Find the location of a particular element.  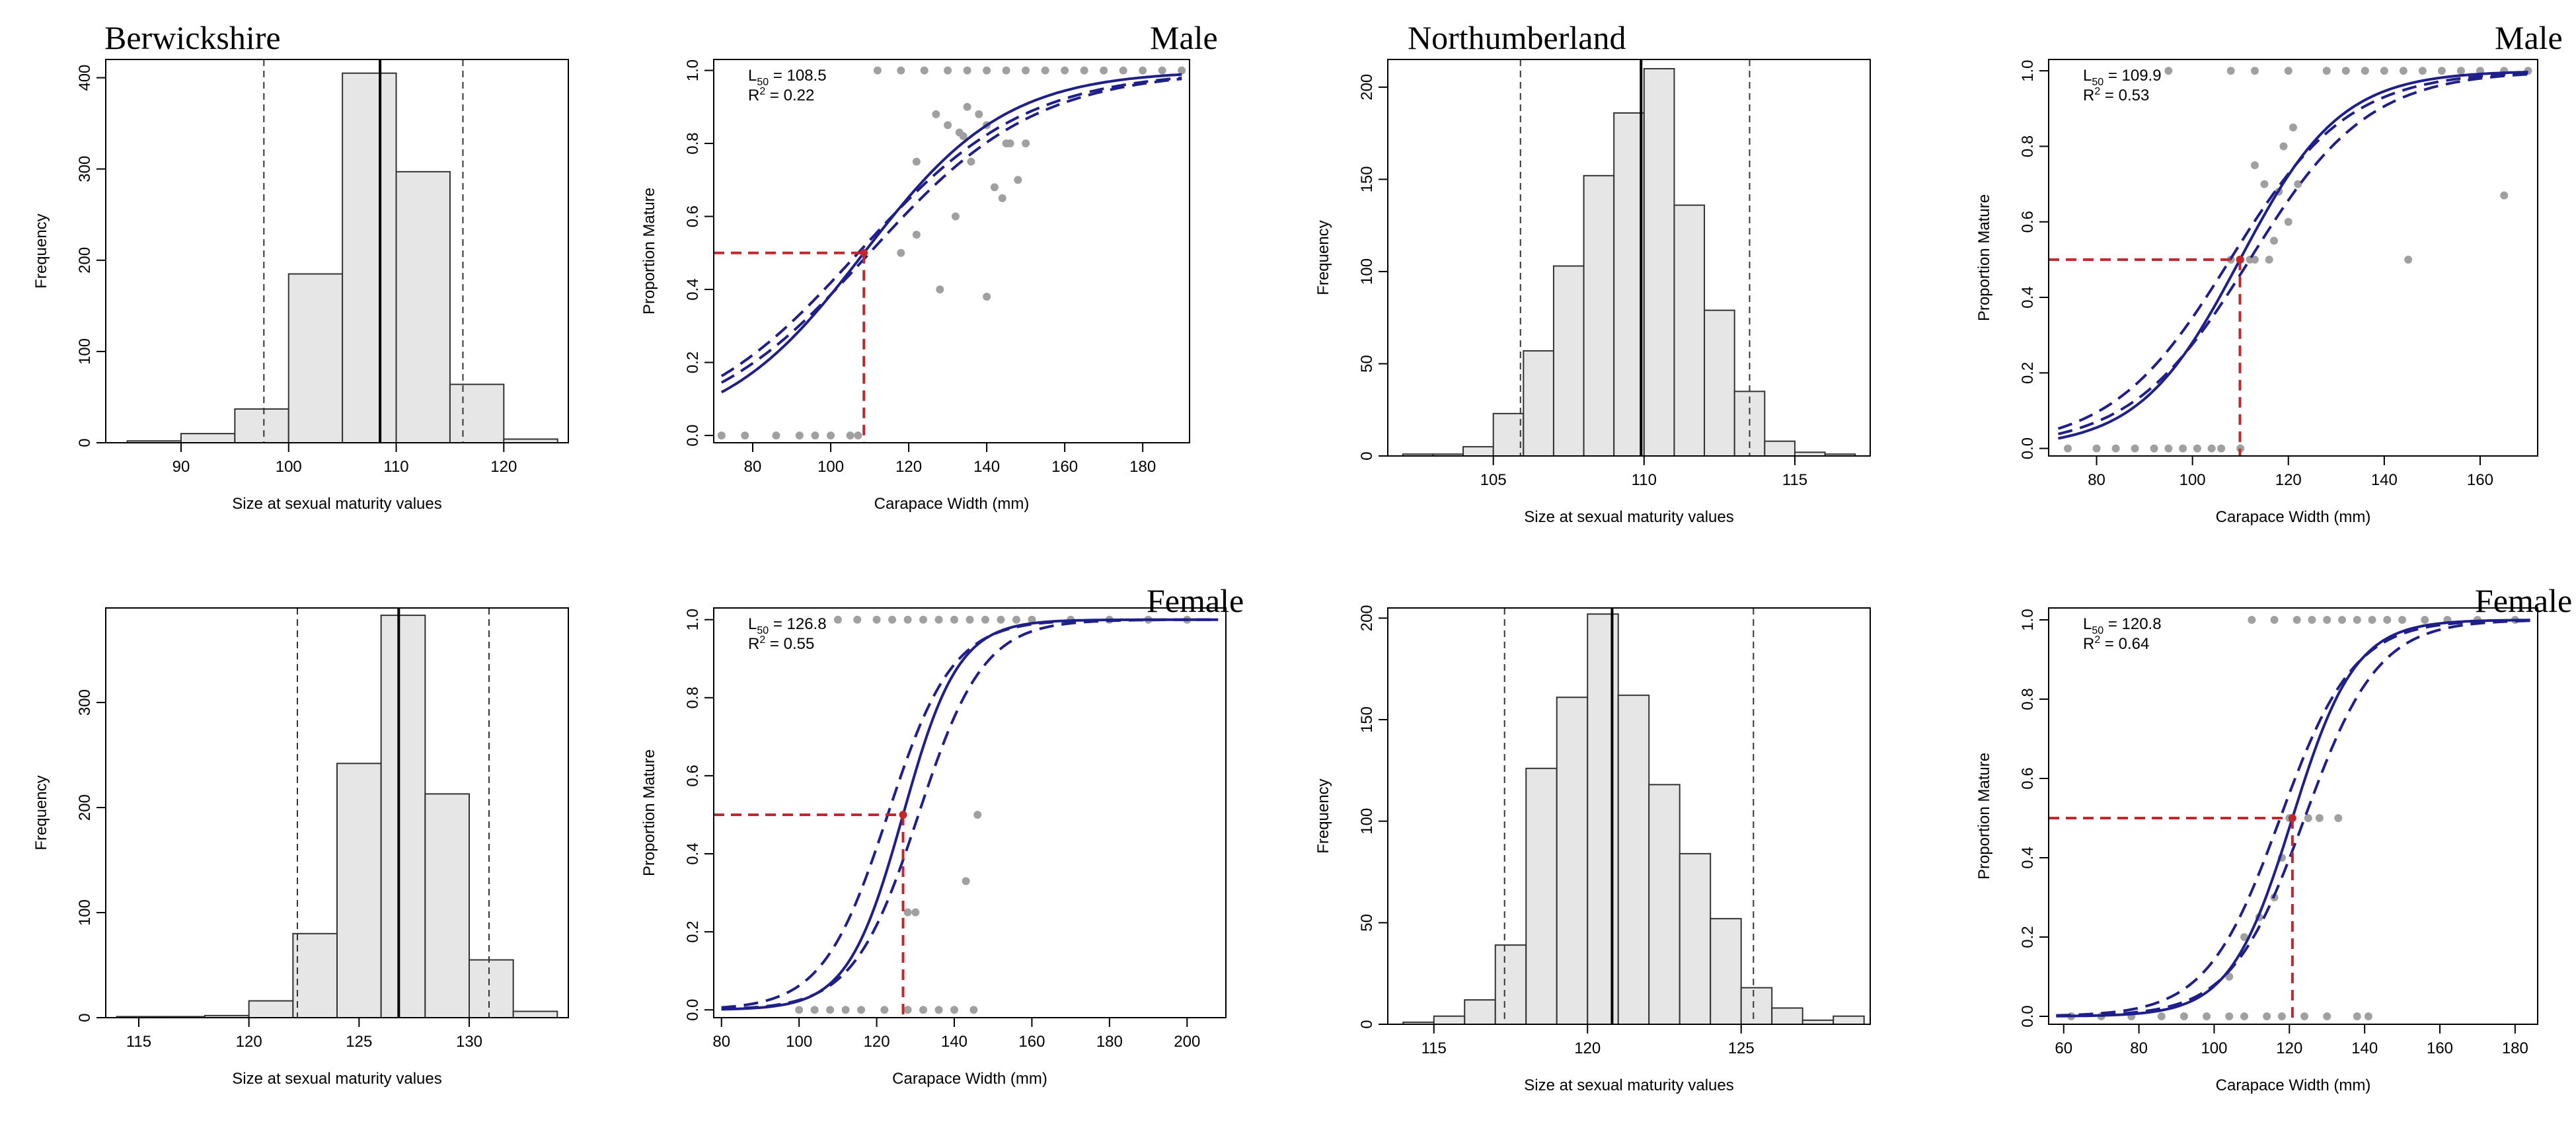

r2-annotation: R2 = 0.64 is located at coordinates (2116, 643).